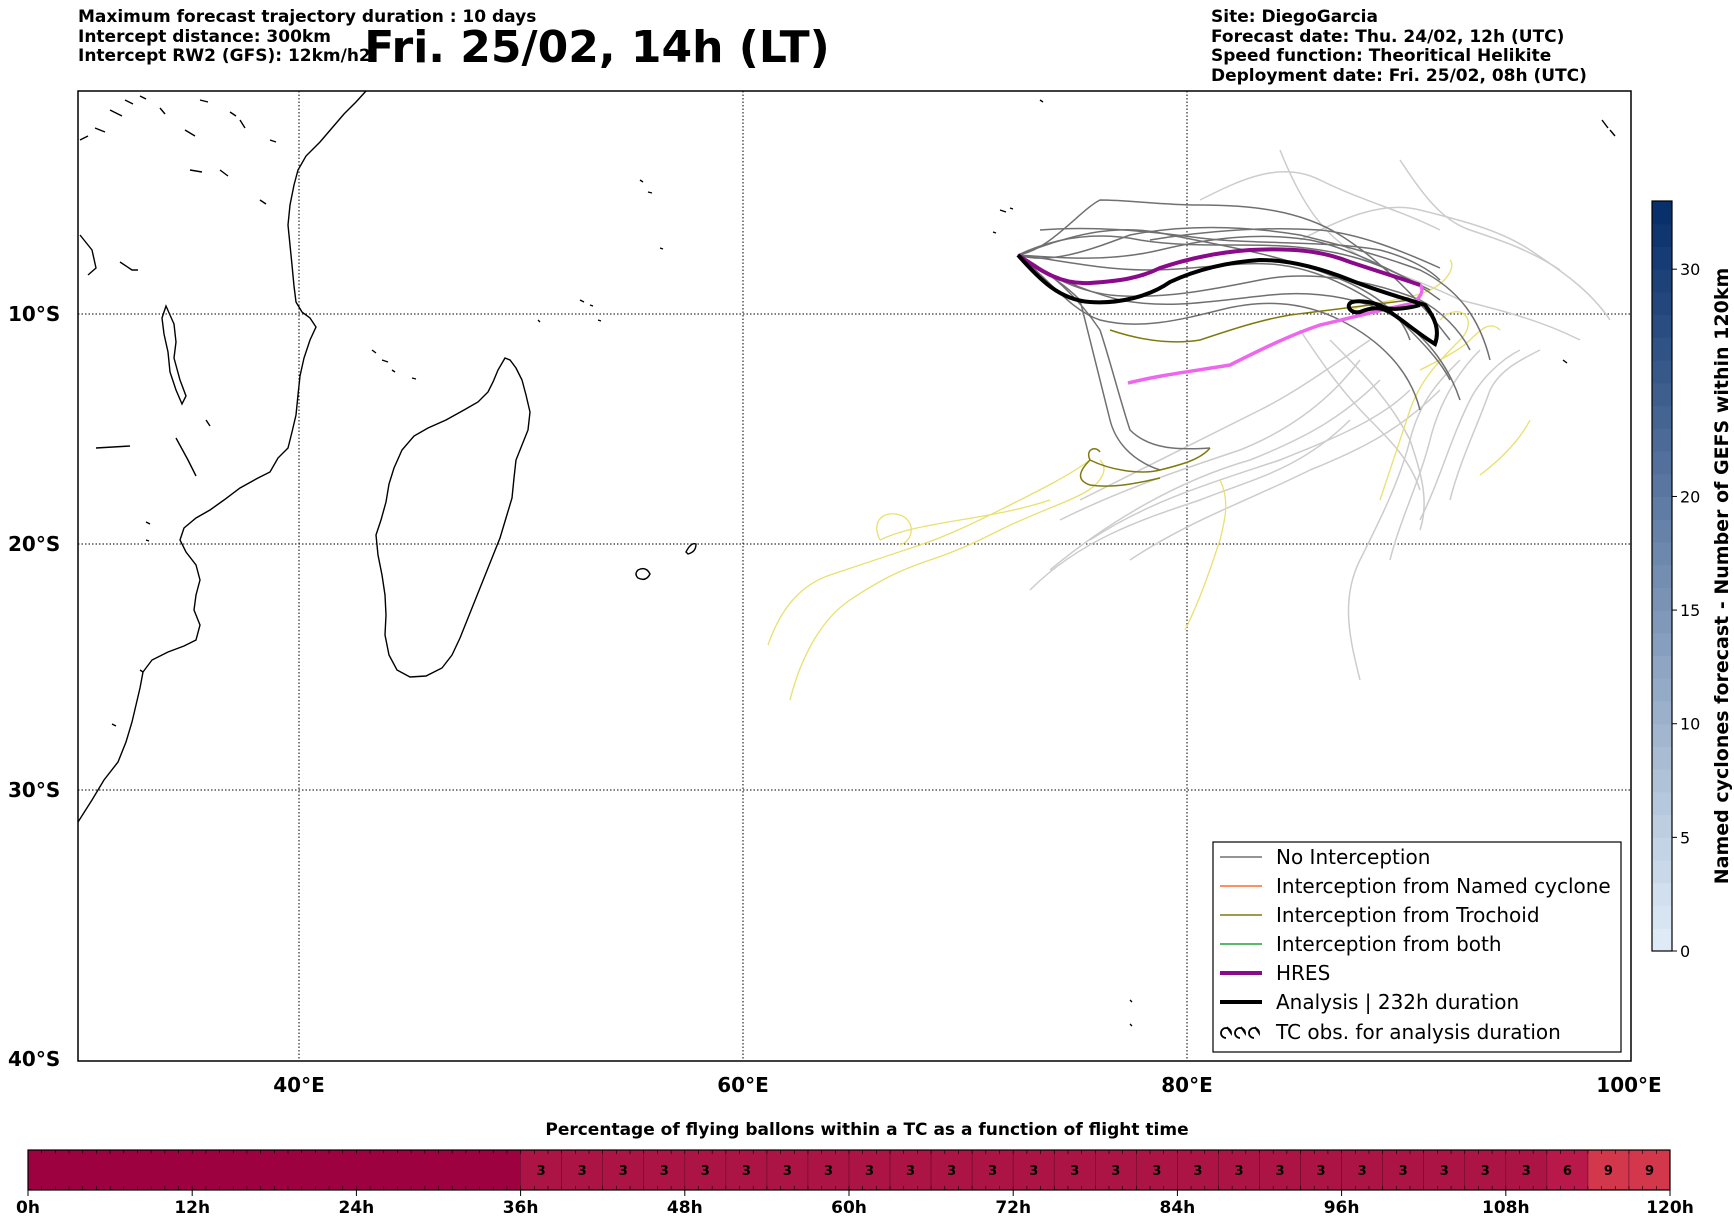 Image resolution: width=1734 pixels, height=1223 pixels. I want to click on colorbar-tick-label: 15, so click(1690, 610).